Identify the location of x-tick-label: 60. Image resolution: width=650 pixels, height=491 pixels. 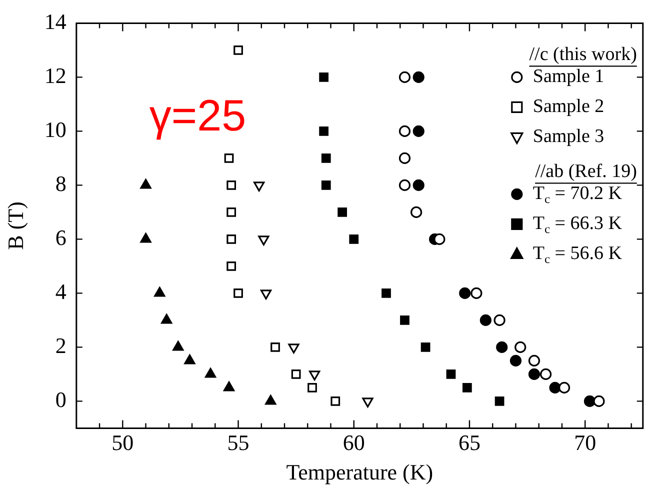
(353, 443).